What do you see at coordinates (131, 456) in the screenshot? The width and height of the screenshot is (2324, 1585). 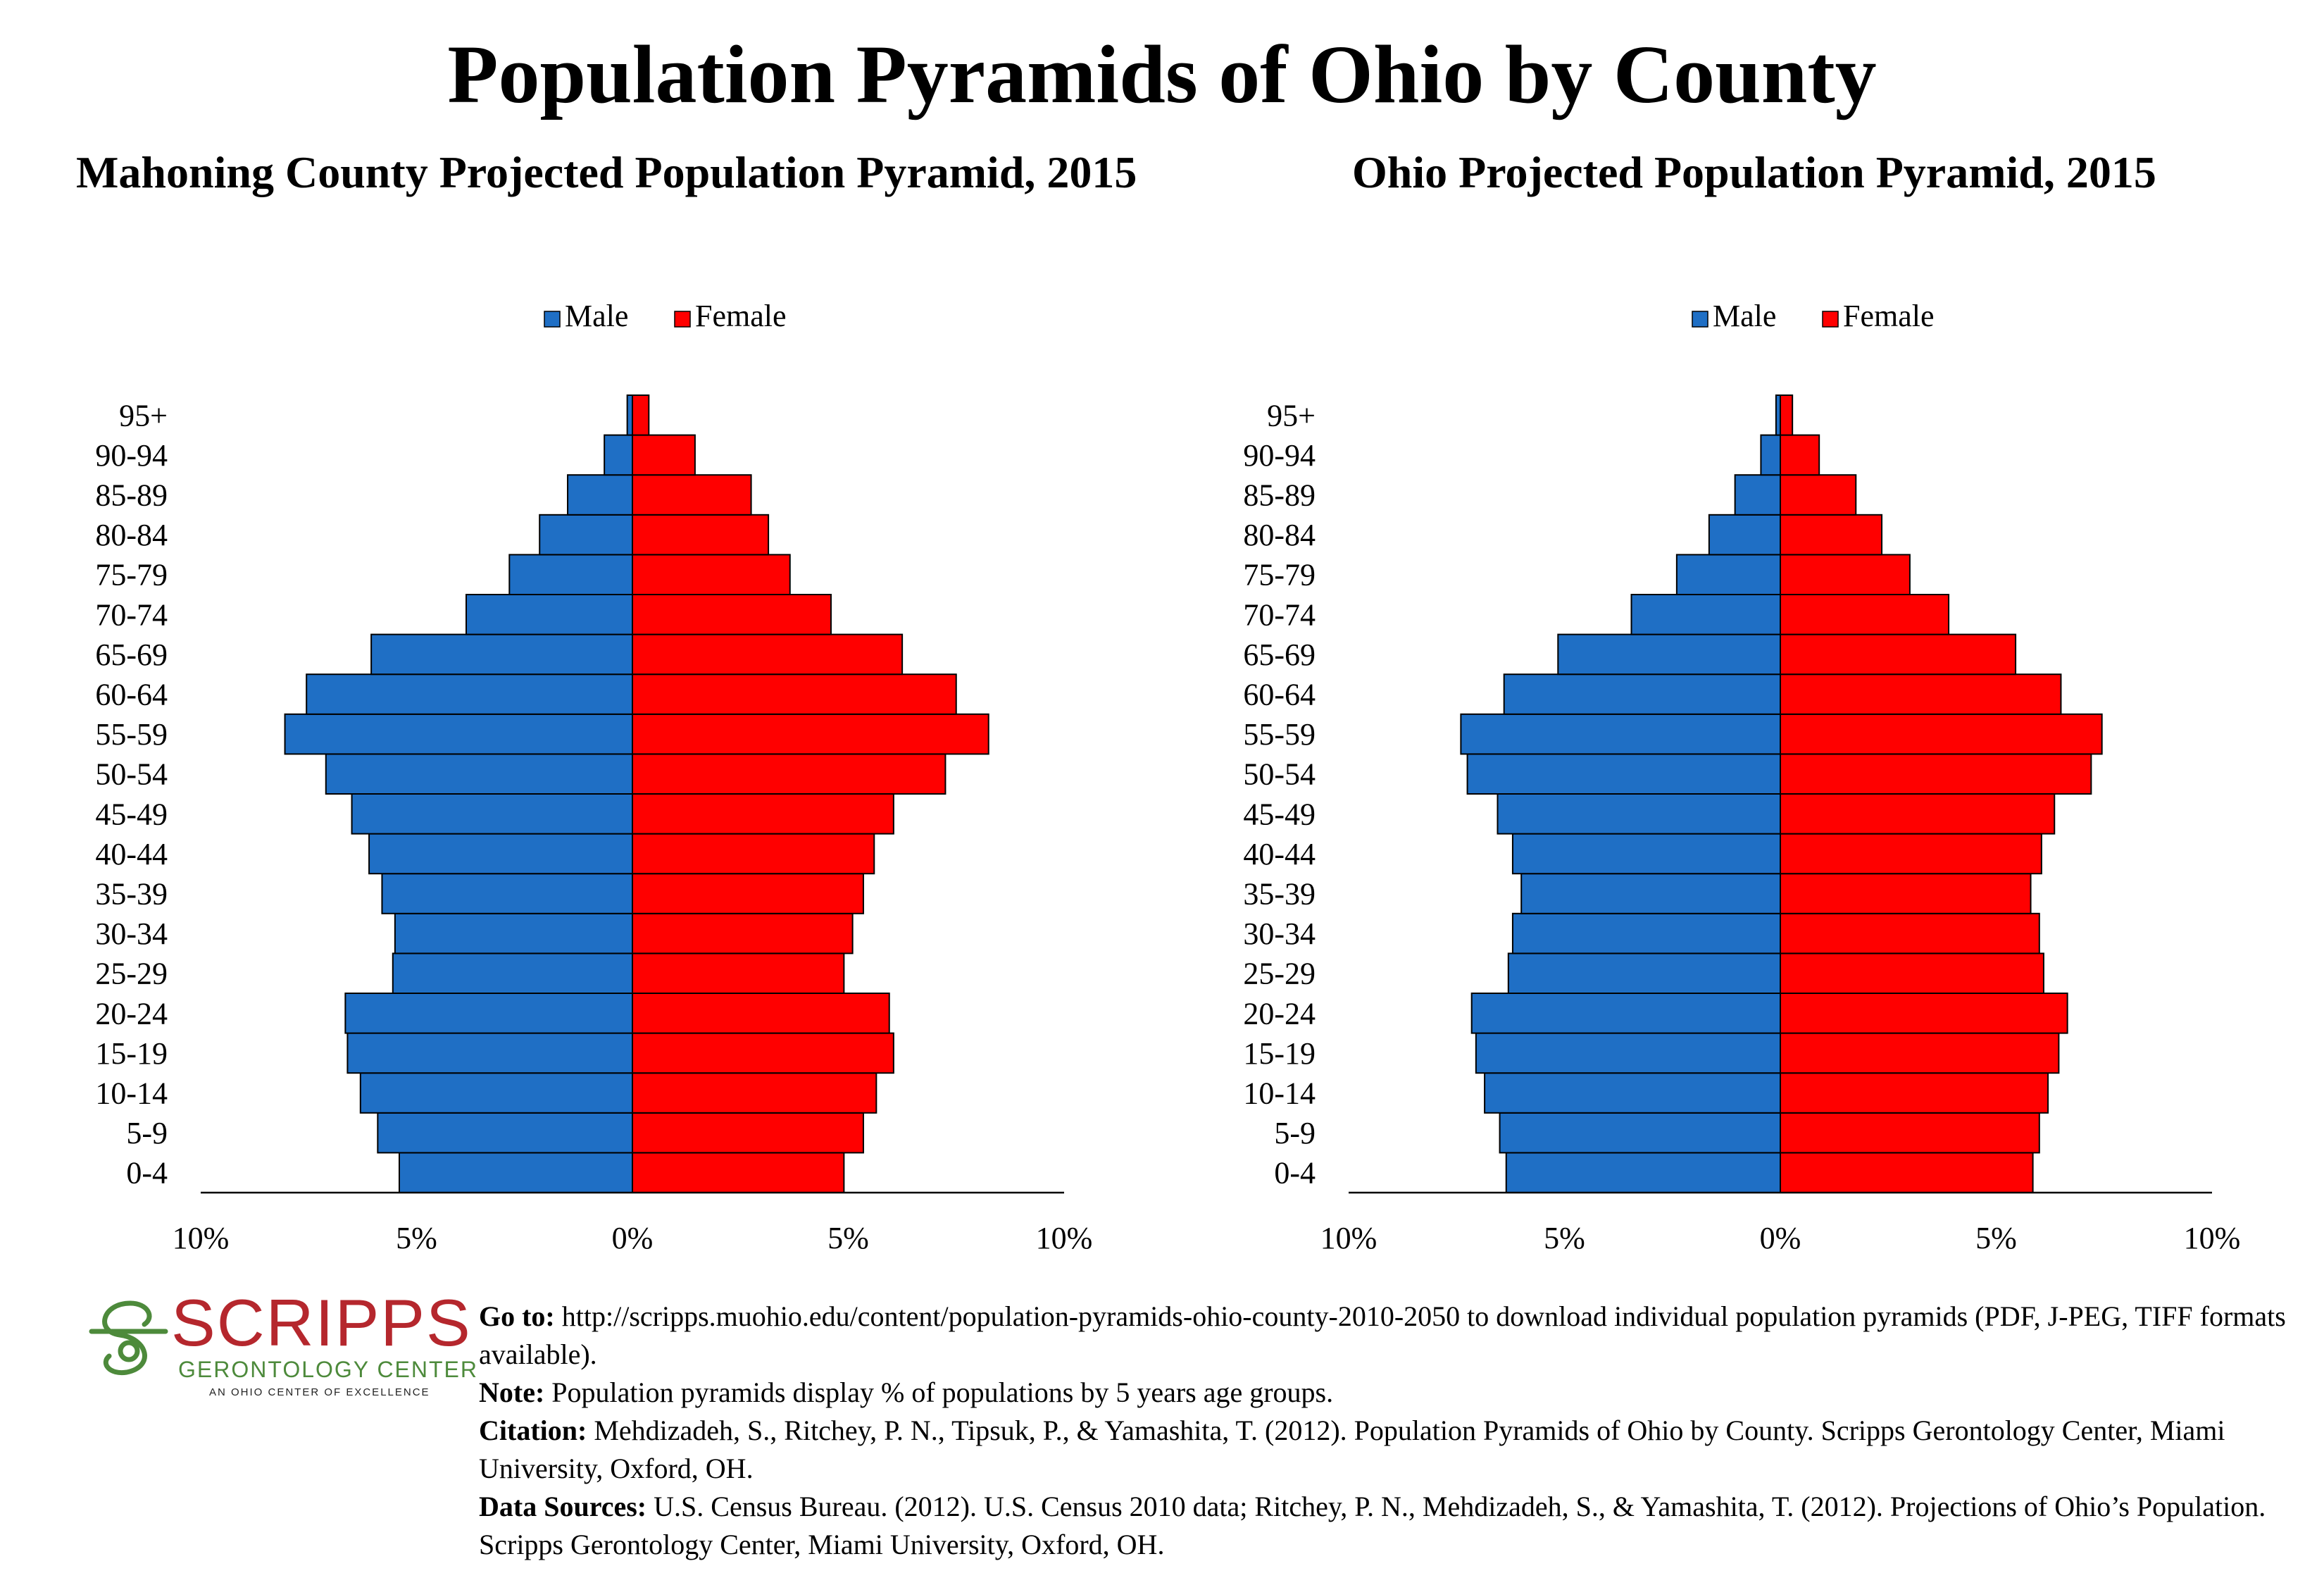 I see `y-tick-label: 90-94` at bounding box center [131, 456].